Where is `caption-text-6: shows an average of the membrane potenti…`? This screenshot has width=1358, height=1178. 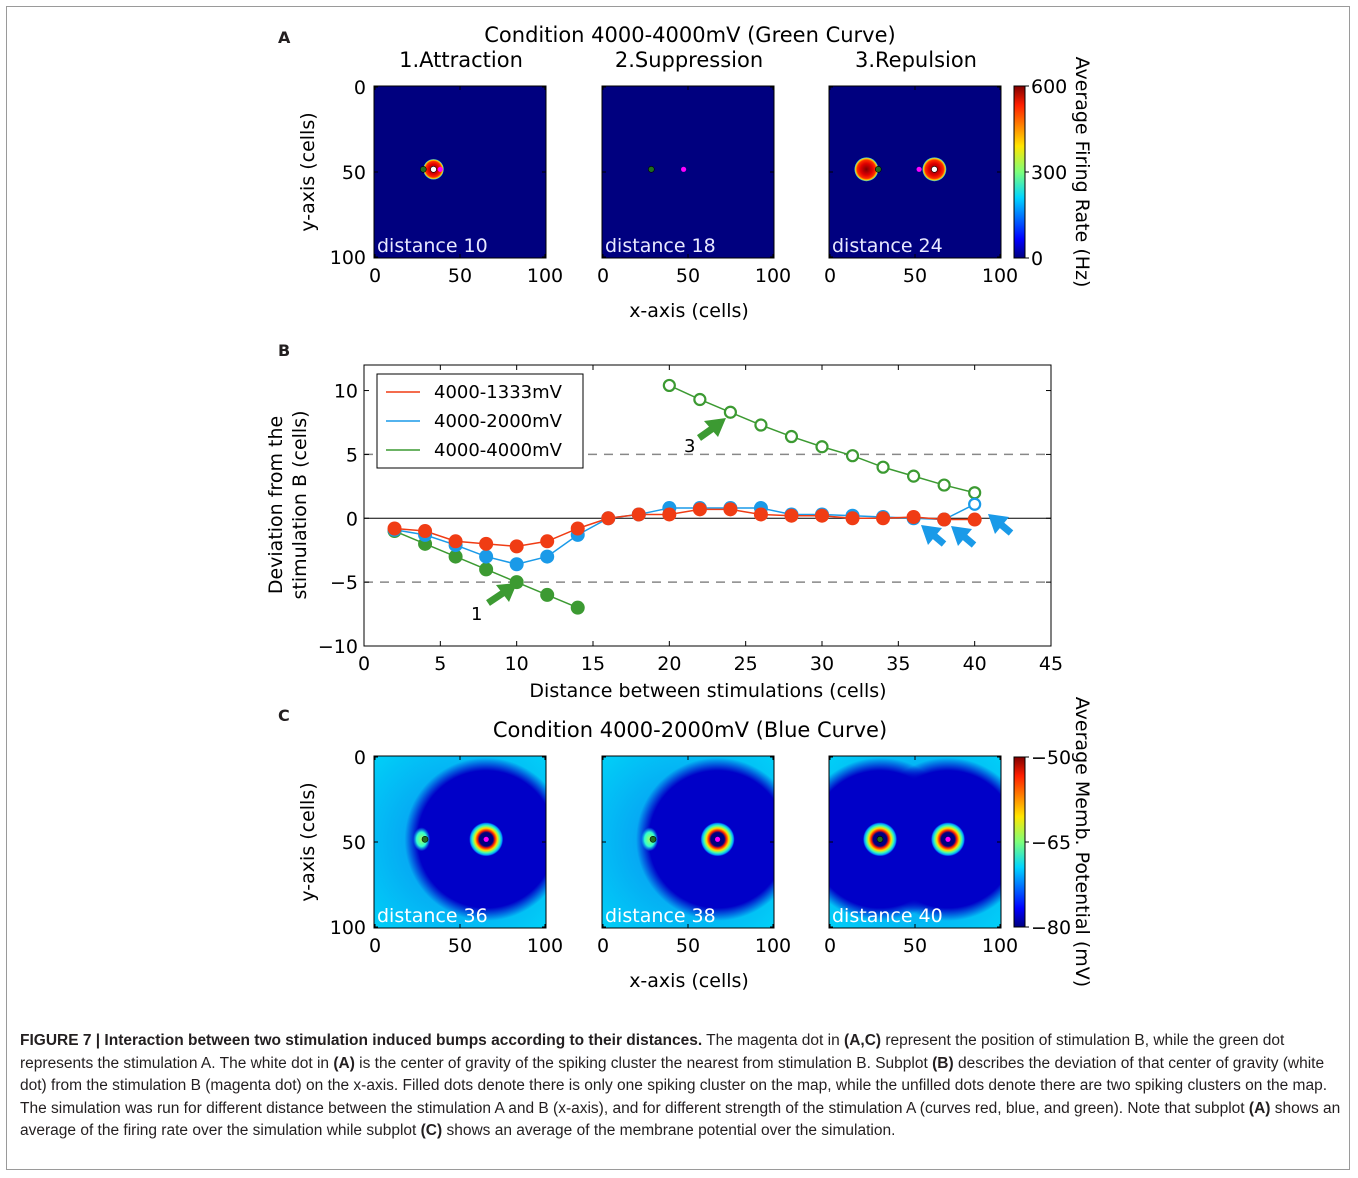
caption-text-6: shows an average of the membrane potenti… is located at coordinates (669, 1131).